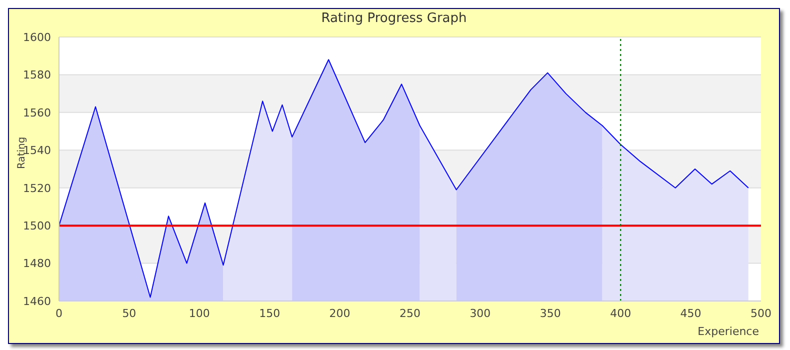 This screenshot has height=350, width=790. What do you see at coordinates (37, 301) in the screenshot?
I see `y-tick-label: 1460` at bounding box center [37, 301].